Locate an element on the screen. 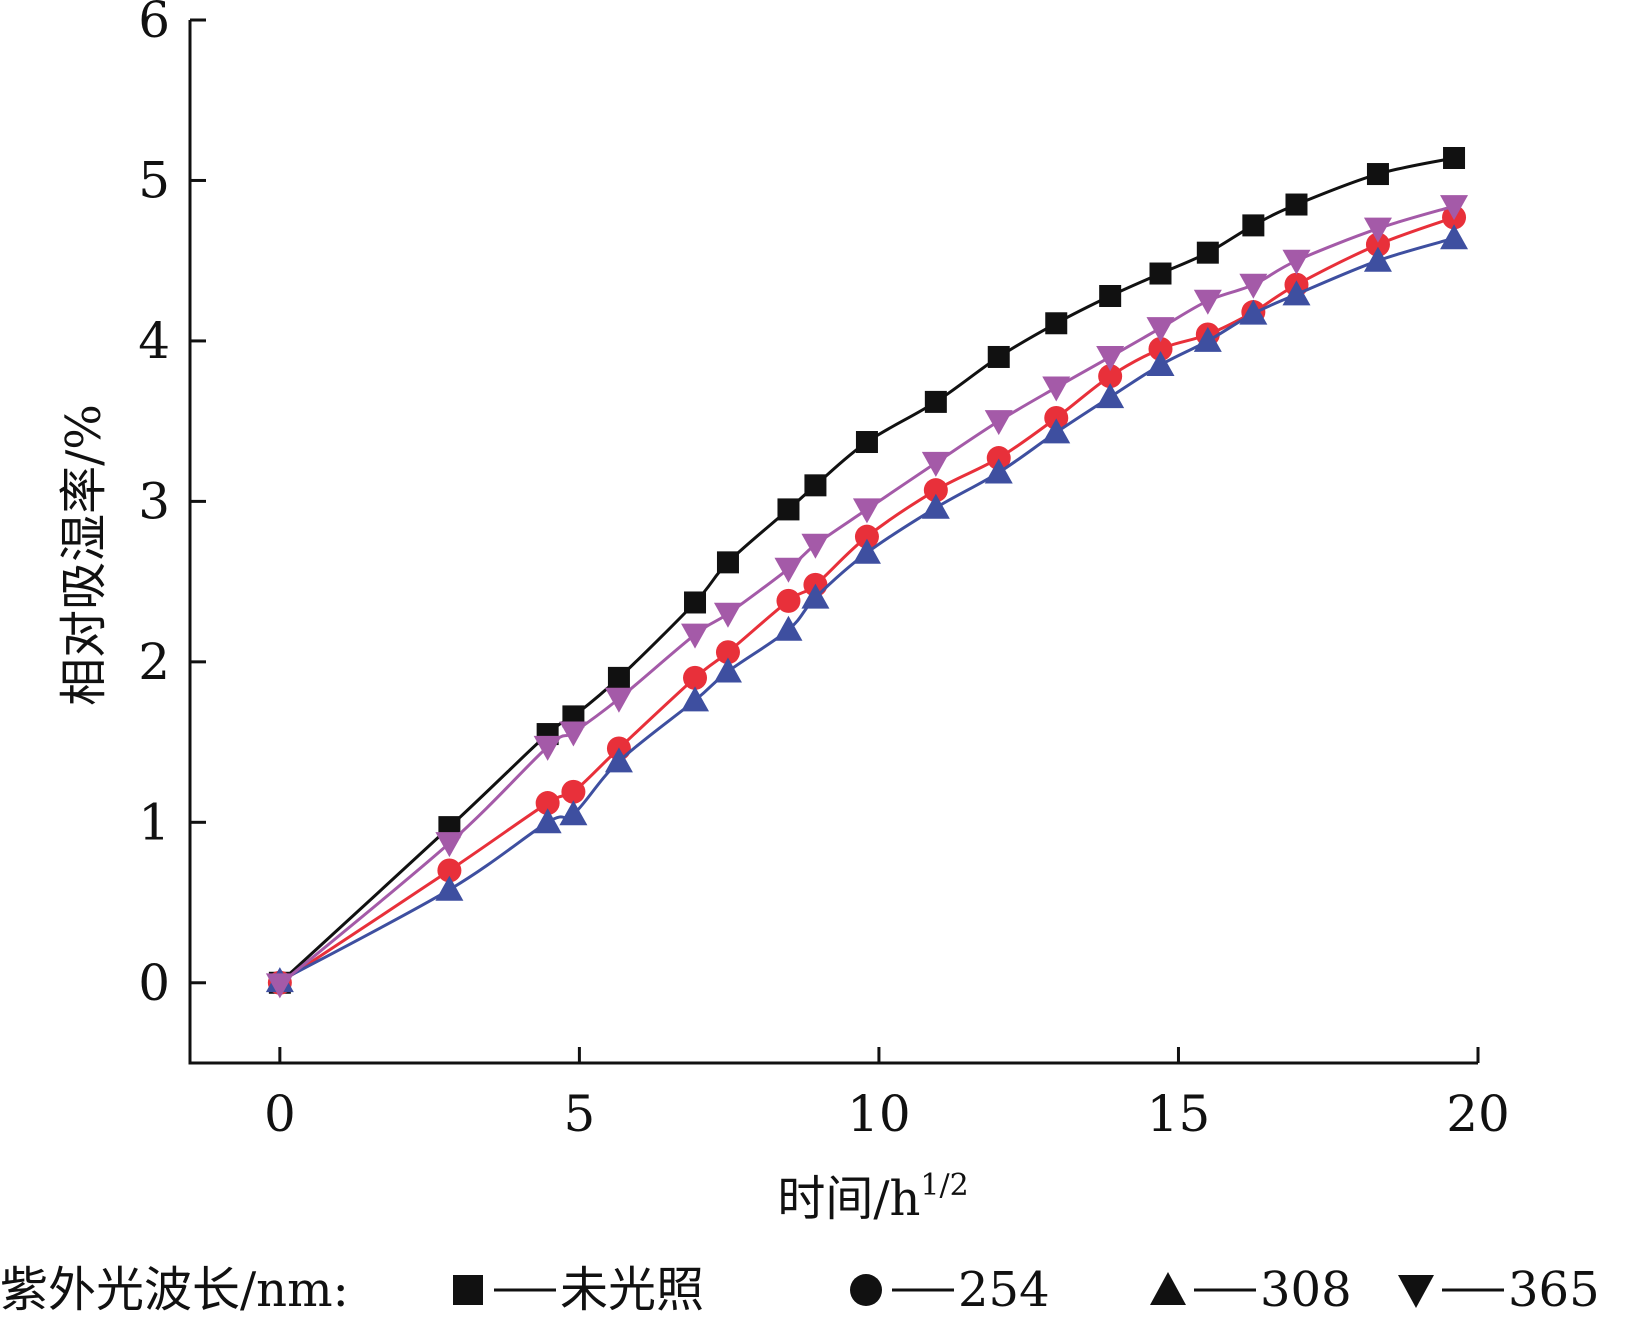 The height and width of the screenshot is (1320, 1635). y-axis: 0 1 2 3 4 5 6 is located at coordinates (172, 506).